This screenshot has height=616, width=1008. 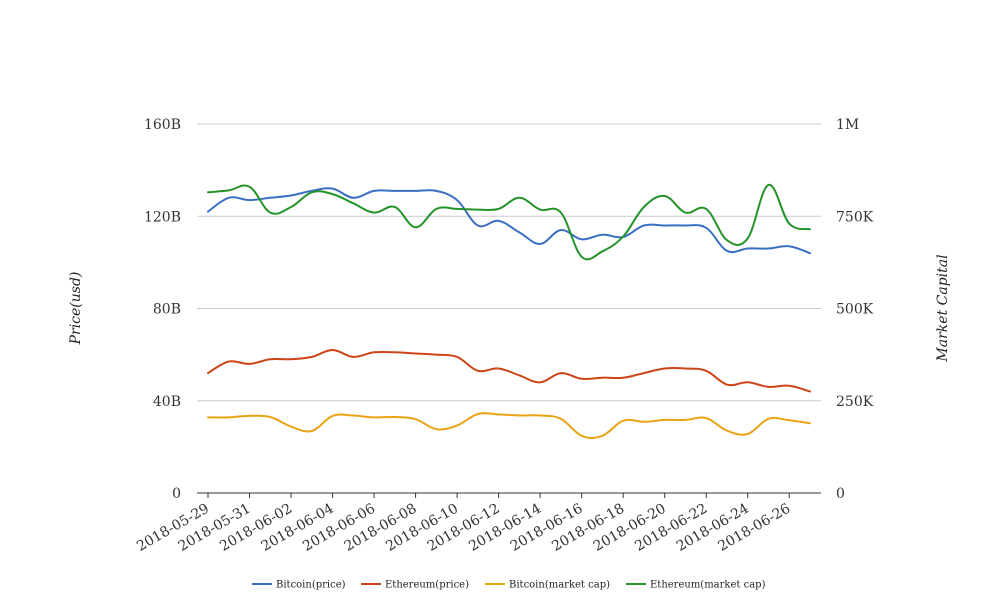 I want to click on left-y-tick-label: 80B, so click(x=167, y=310).